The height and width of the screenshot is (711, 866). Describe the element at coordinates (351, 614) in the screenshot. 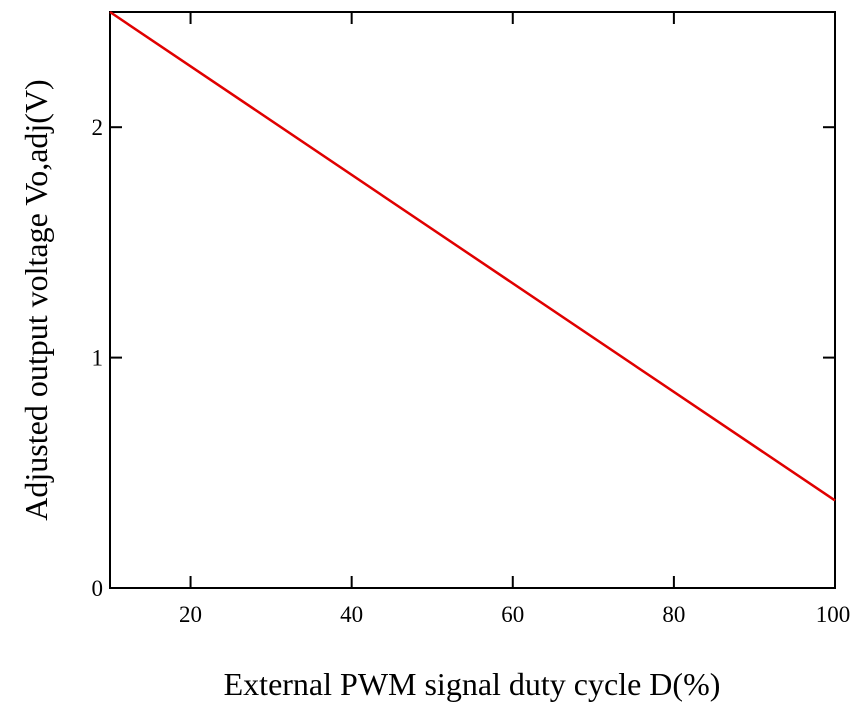

I see `x-tick-label: 40` at that location.